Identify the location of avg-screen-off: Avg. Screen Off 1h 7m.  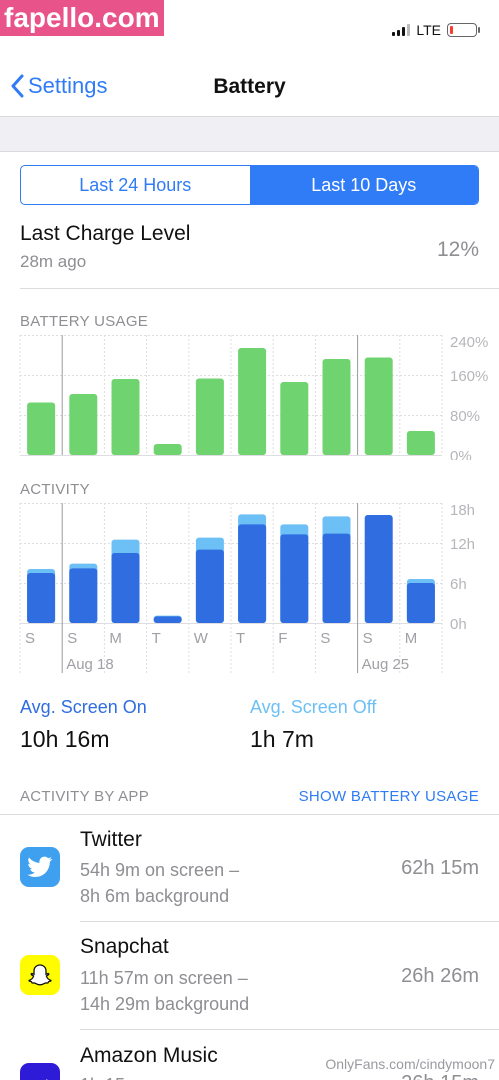
(313, 725).